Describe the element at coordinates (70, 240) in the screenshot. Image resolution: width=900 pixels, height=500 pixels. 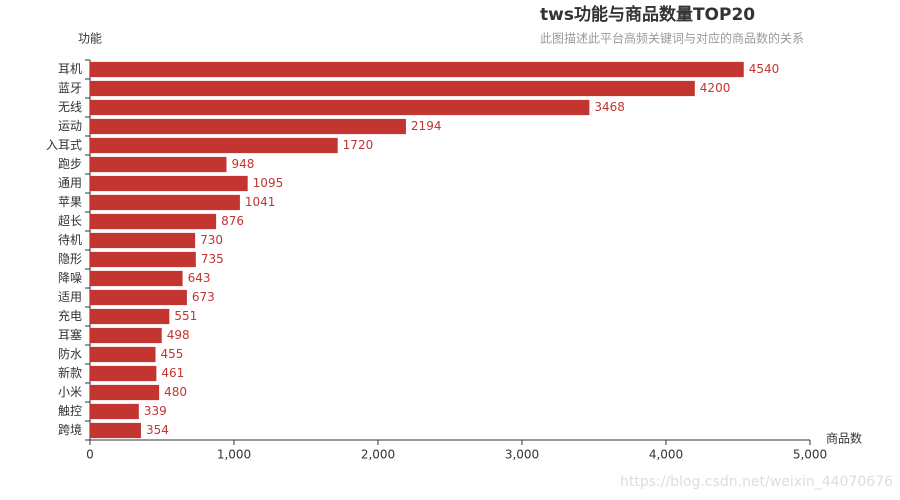
I see `y-tick-label: 待机` at that location.